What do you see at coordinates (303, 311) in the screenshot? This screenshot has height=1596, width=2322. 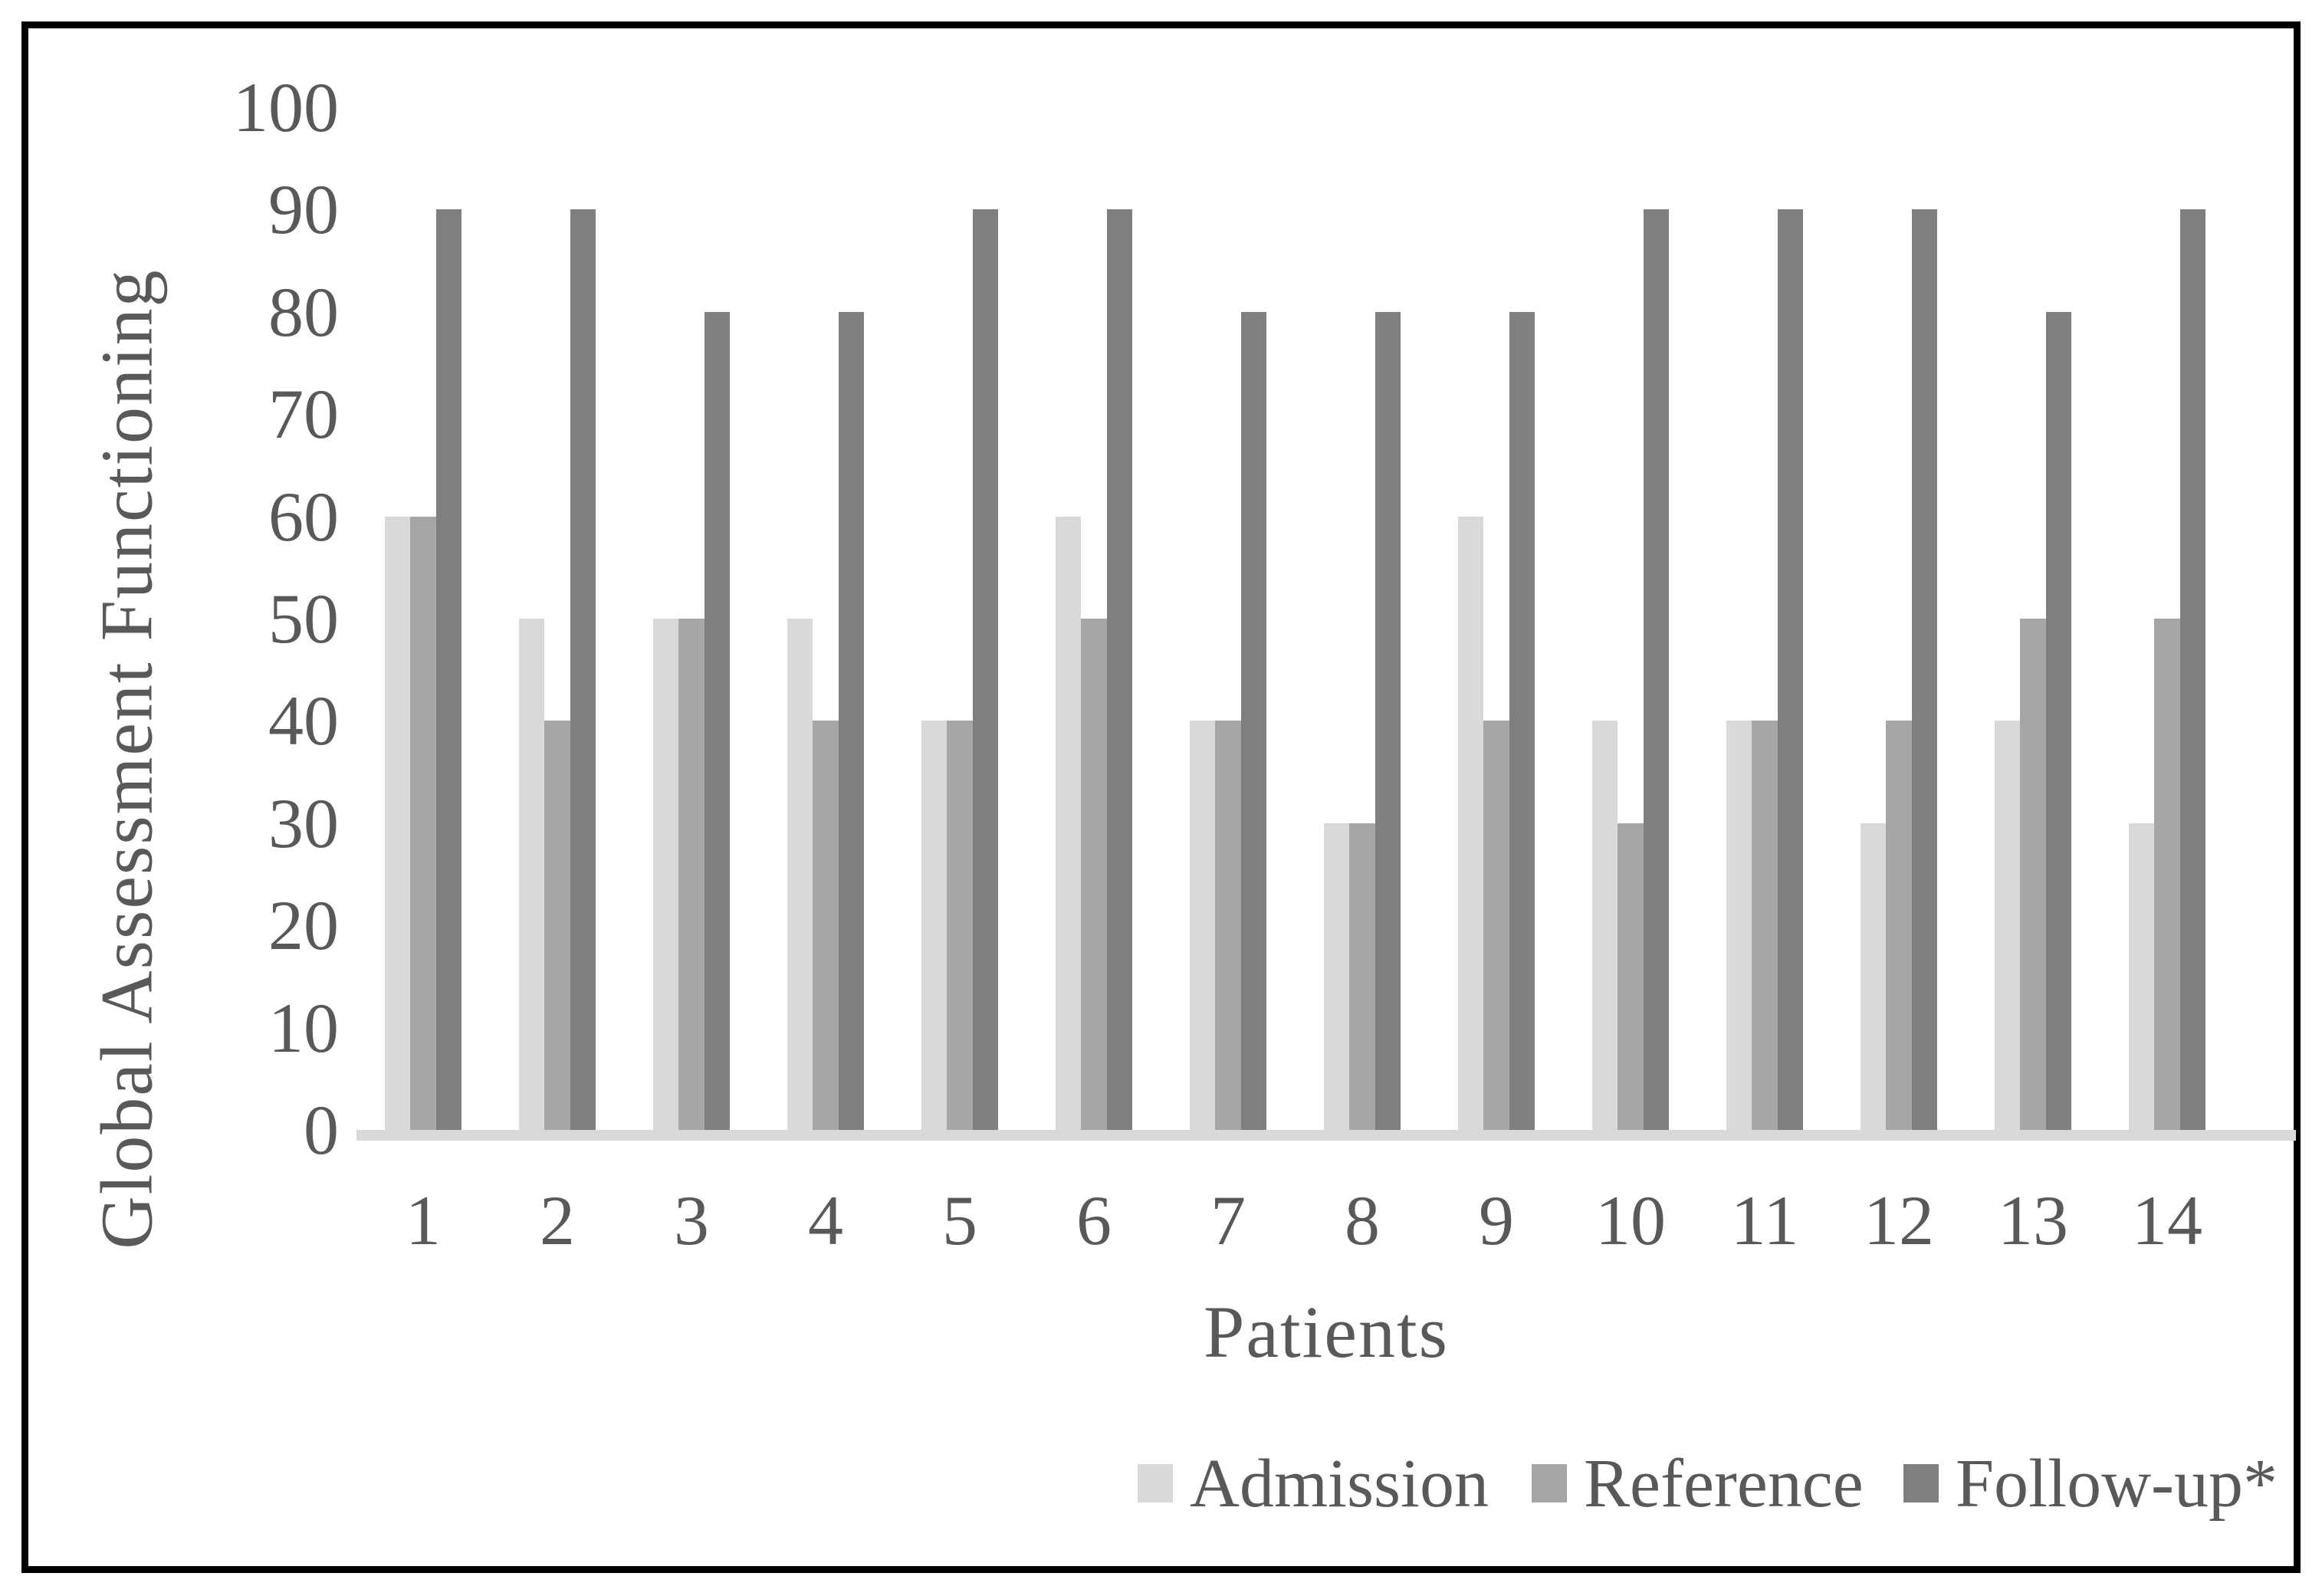 I see `y-tick-label: 80` at bounding box center [303, 311].